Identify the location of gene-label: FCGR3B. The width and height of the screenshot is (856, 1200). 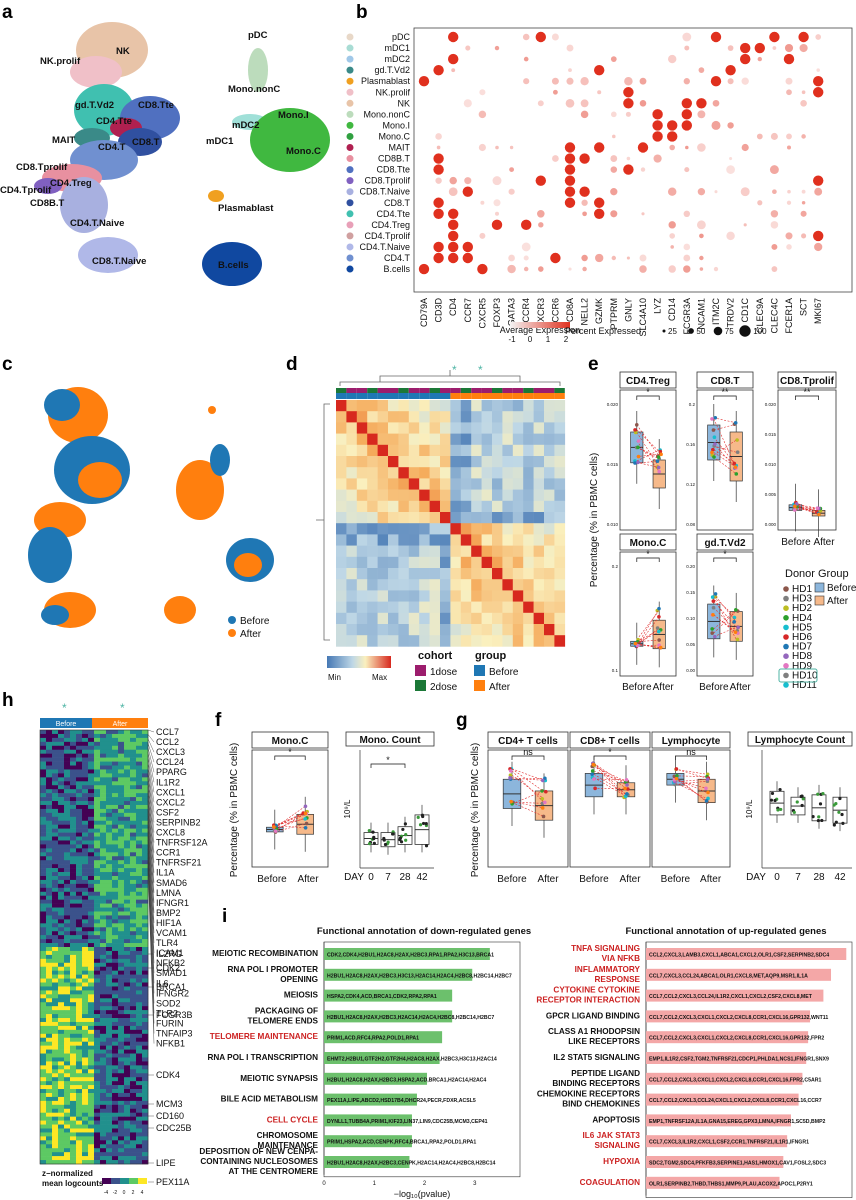
(174, 1015).